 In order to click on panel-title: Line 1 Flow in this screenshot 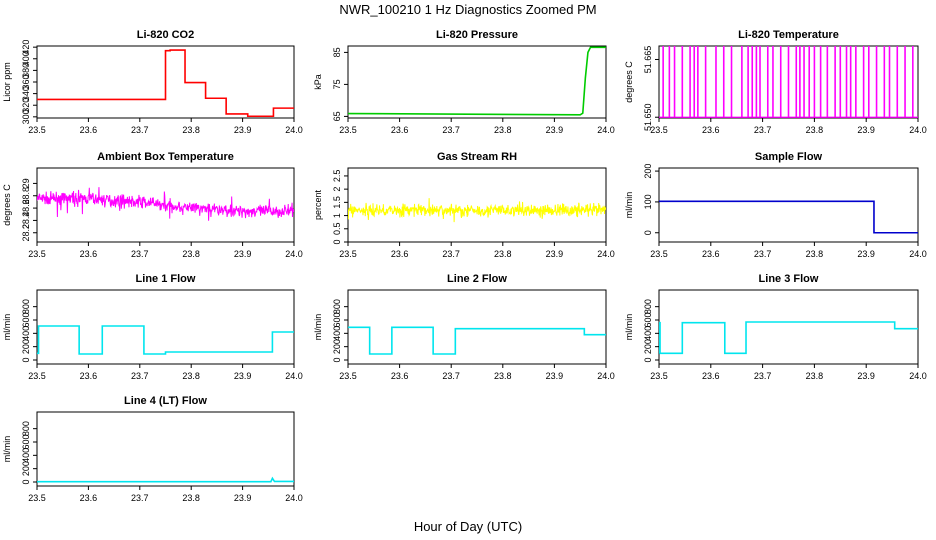, I will do `click(166, 279)`.